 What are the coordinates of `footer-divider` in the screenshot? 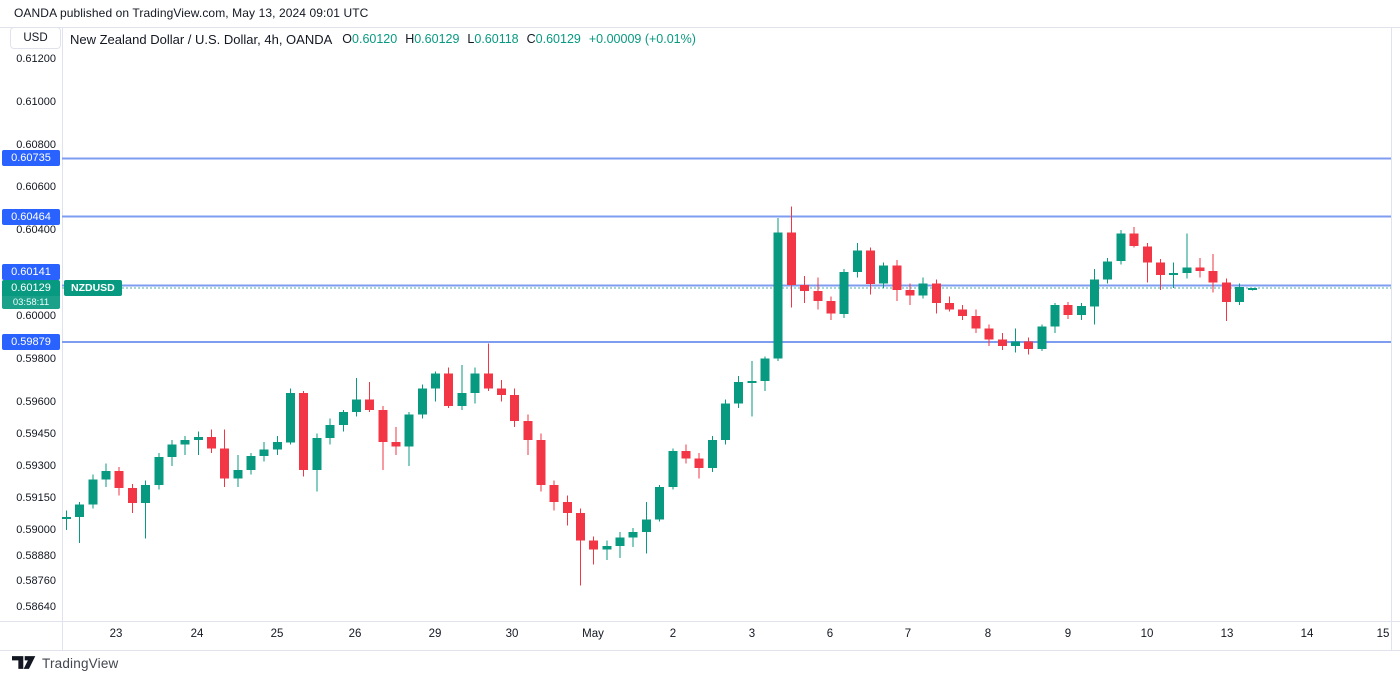 It's located at (700, 650).